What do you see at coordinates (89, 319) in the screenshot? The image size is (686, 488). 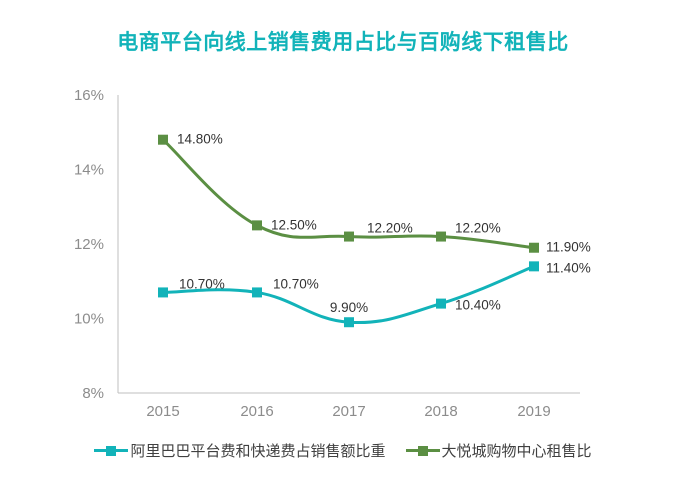 I see `y-tick-label: 10%` at bounding box center [89, 319].